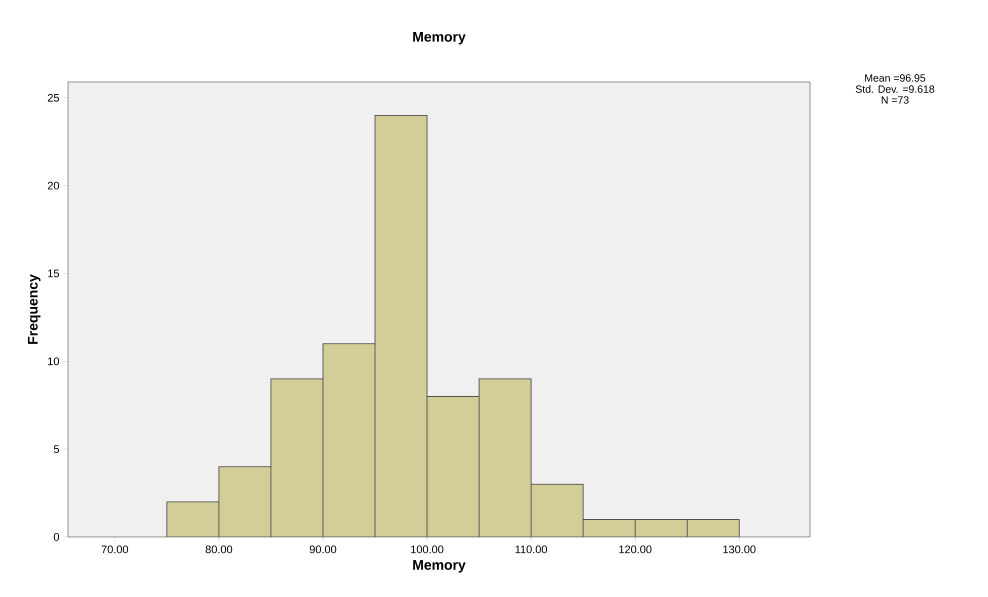 The height and width of the screenshot is (597, 988). Describe the element at coordinates (895, 89) in the screenshot. I see `text: Std. Dev. =9.618` at that location.